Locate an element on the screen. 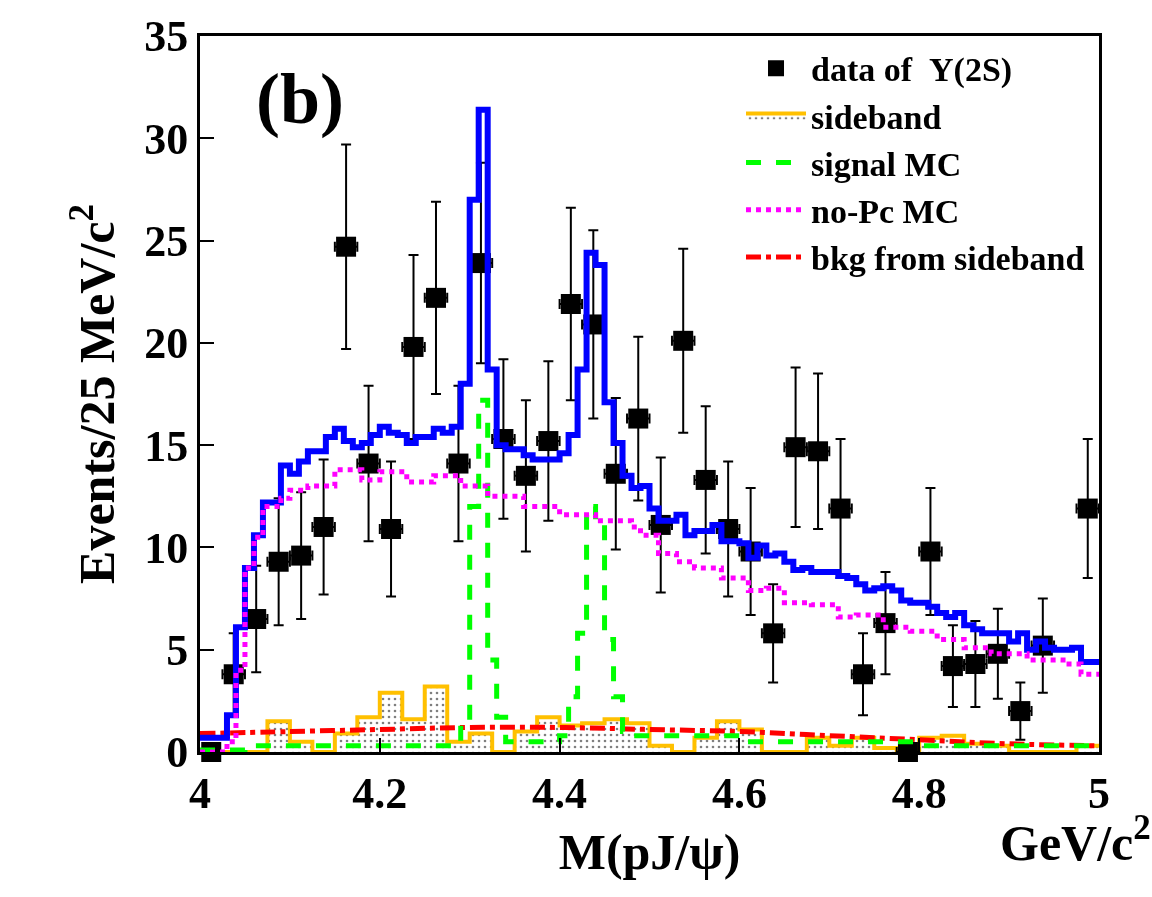 The height and width of the screenshot is (897, 1152). y-tick-label: 20 is located at coordinates (166, 344).